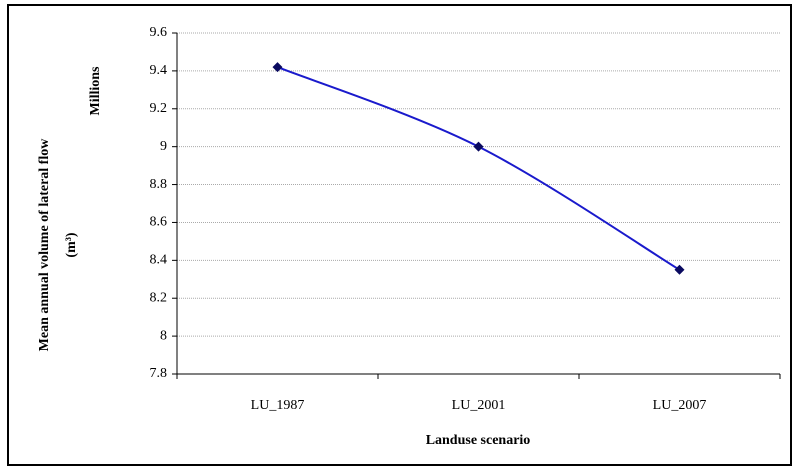 This screenshot has height=466, width=800. What do you see at coordinates (159, 108) in the screenshot?
I see `y-tick-label: 9.2` at bounding box center [159, 108].